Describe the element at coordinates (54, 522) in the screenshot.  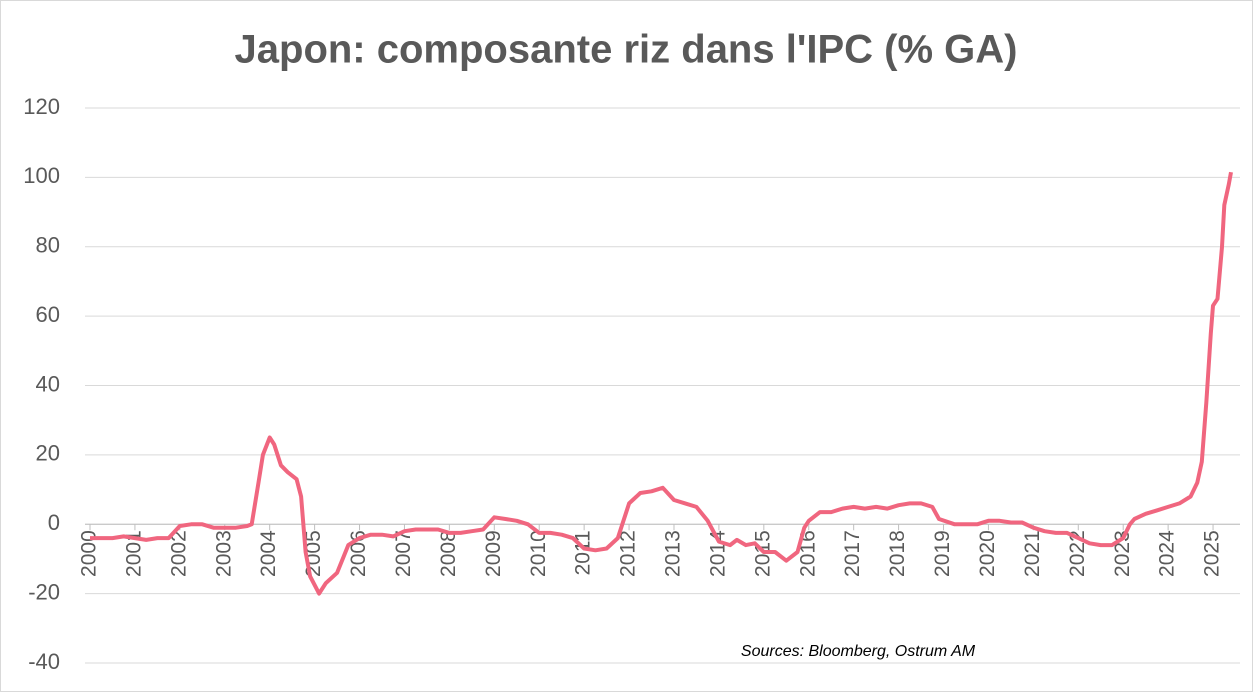
I see `y-tick-label: 0` at that location.